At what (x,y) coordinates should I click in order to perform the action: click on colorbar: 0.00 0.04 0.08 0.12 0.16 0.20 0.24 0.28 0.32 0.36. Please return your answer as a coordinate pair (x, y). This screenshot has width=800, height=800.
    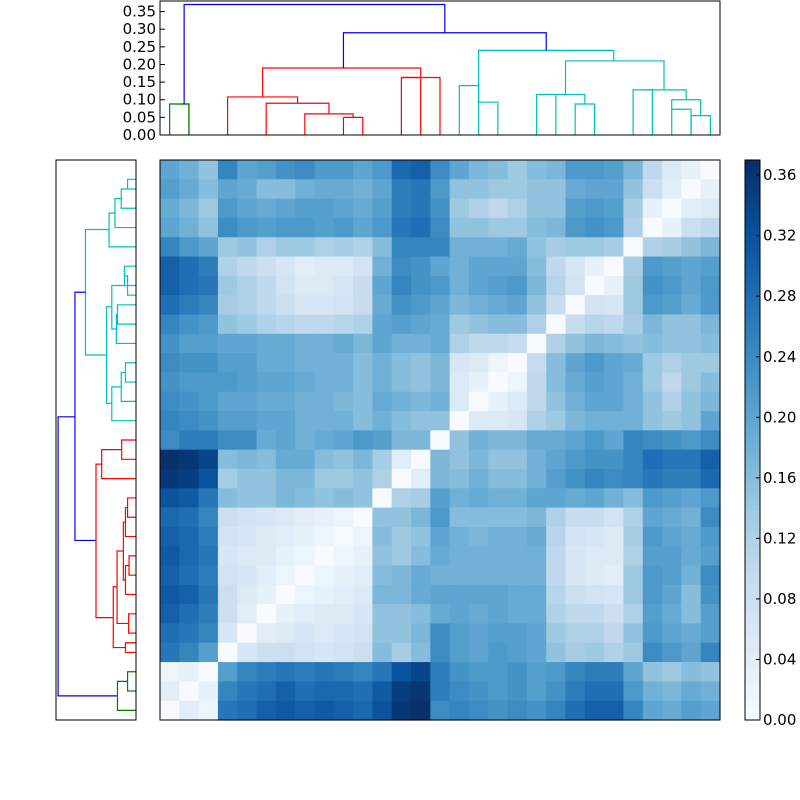
    Looking at the image, I should click on (770, 444).